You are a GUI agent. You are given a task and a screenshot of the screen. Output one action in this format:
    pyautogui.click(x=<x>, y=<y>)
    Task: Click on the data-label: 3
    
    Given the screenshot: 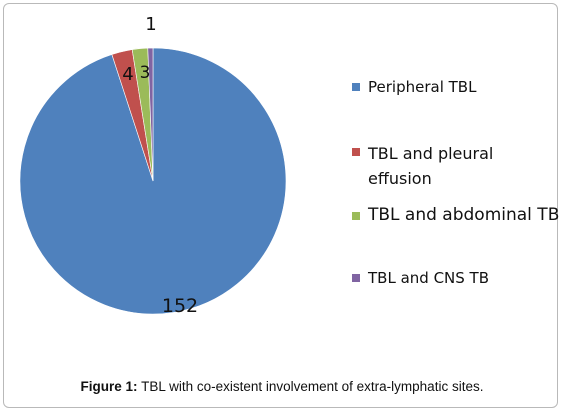 What is the action you would take?
    pyautogui.click(x=145, y=73)
    